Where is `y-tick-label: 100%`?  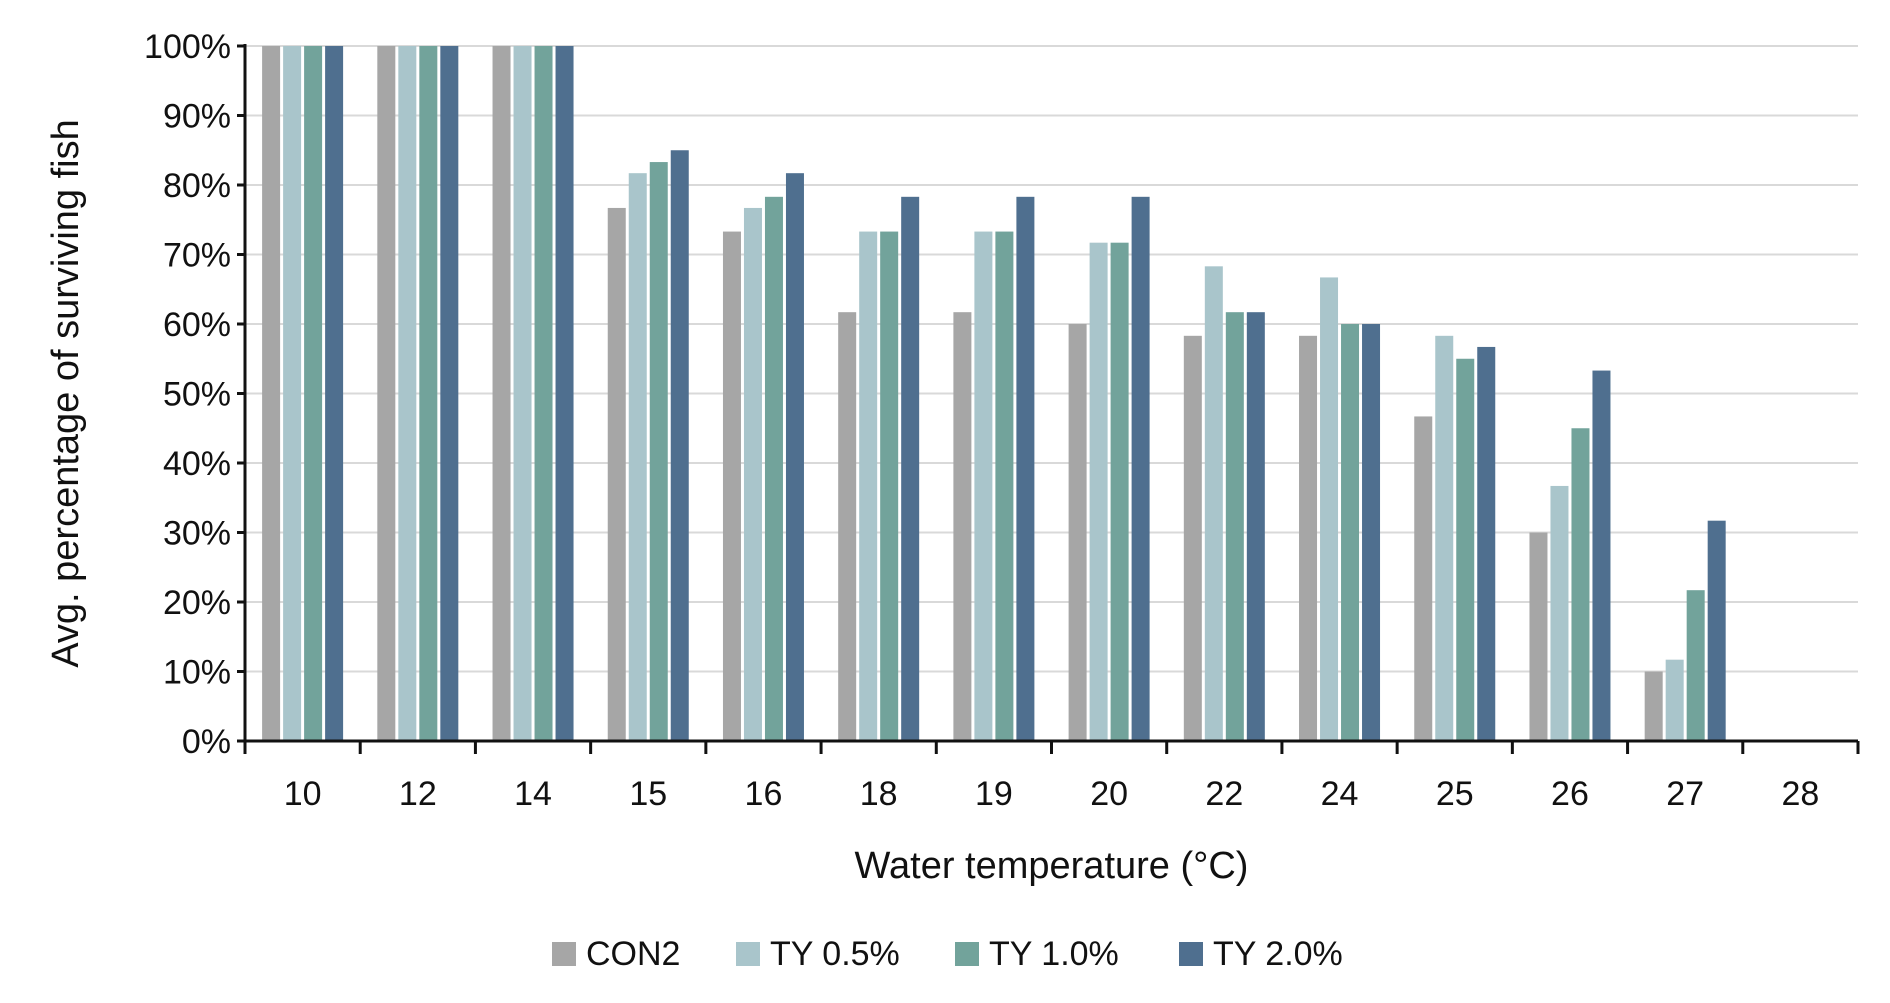
y-tick-label: 100% is located at coordinates (187, 47).